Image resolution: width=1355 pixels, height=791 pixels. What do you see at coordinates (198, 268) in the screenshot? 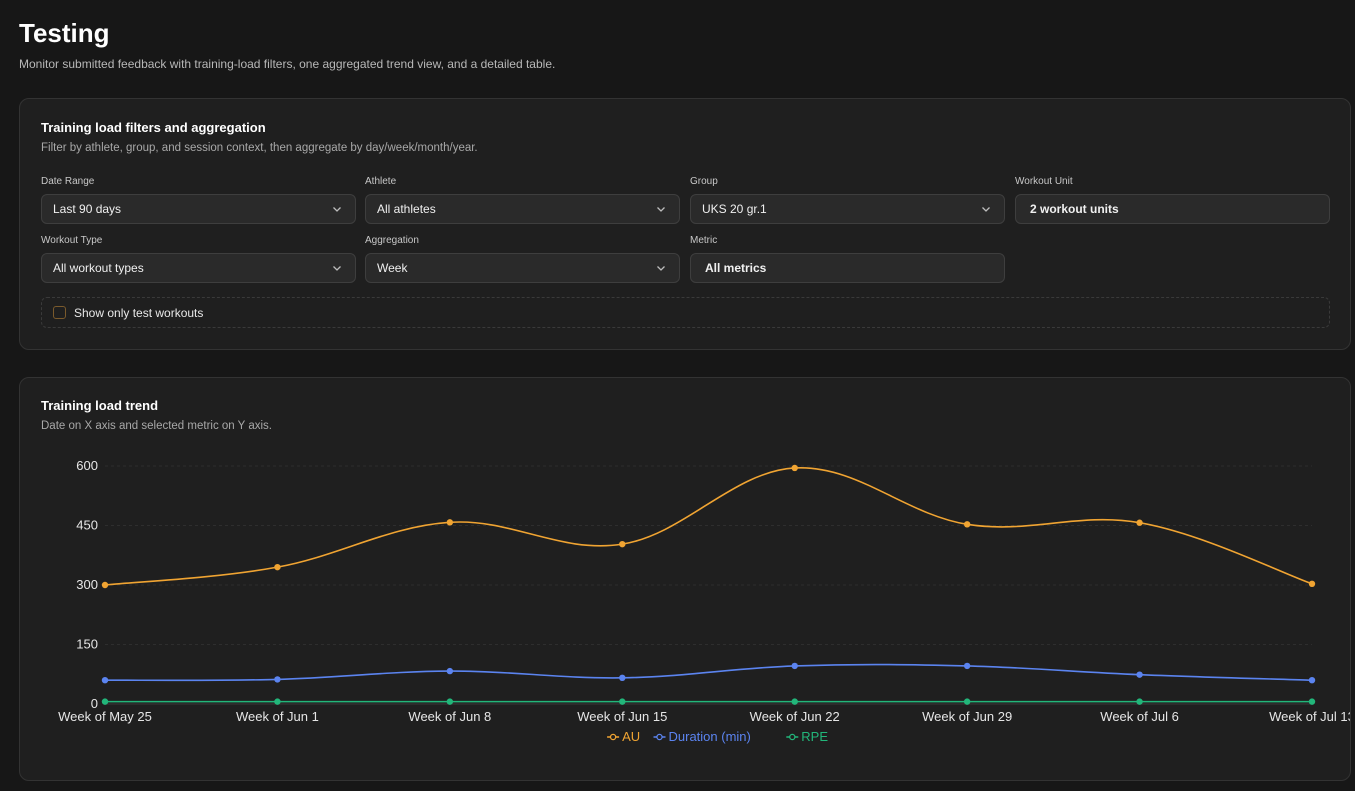
I see `workout-type-select: All workout types` at bounding box center [198, 268].